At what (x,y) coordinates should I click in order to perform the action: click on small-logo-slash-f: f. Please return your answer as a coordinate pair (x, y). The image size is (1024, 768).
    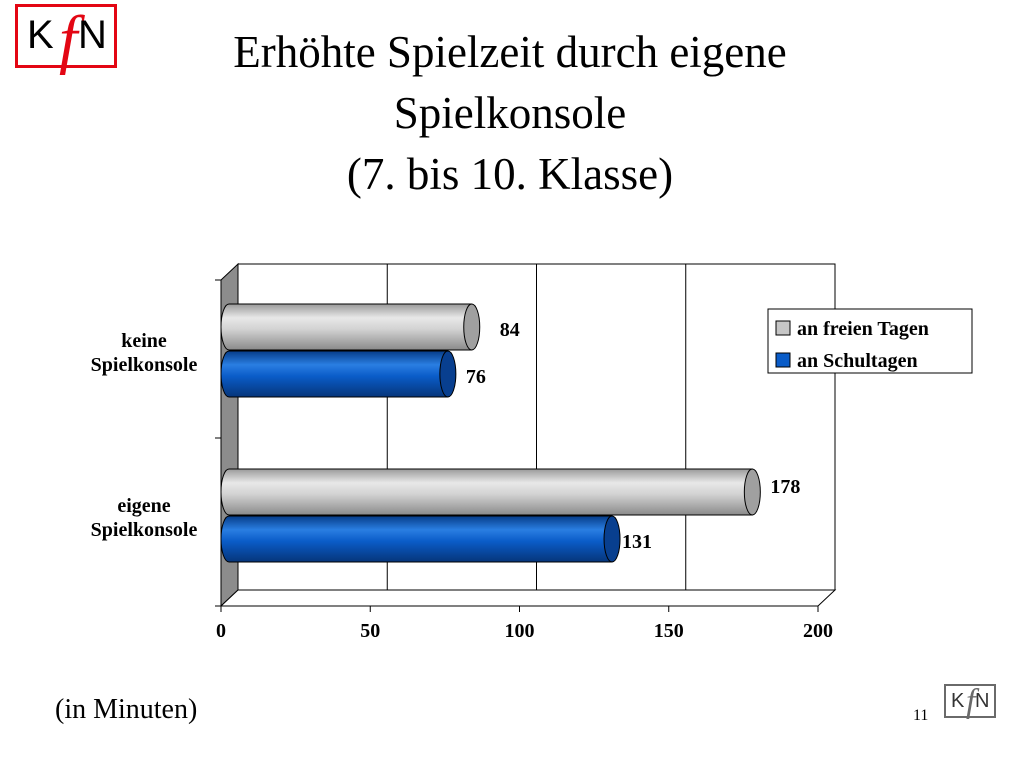
    Looking at the image, I should click on (971, 701).